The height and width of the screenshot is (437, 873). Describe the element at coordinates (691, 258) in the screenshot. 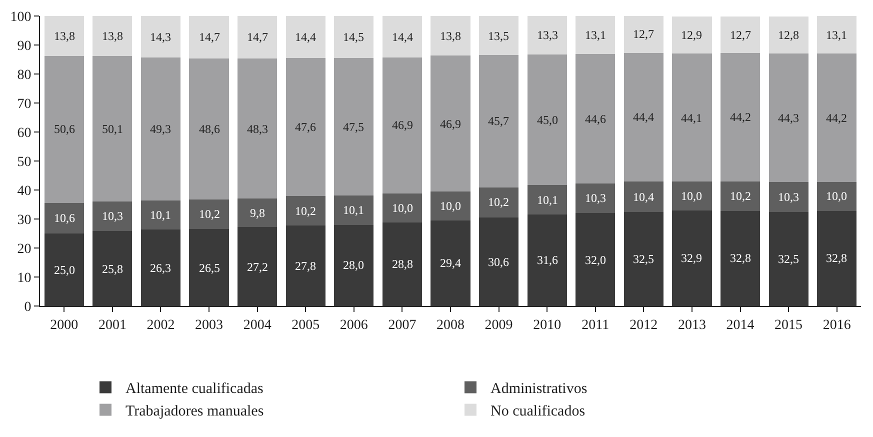

I see `data-label: 32,9` at that location.